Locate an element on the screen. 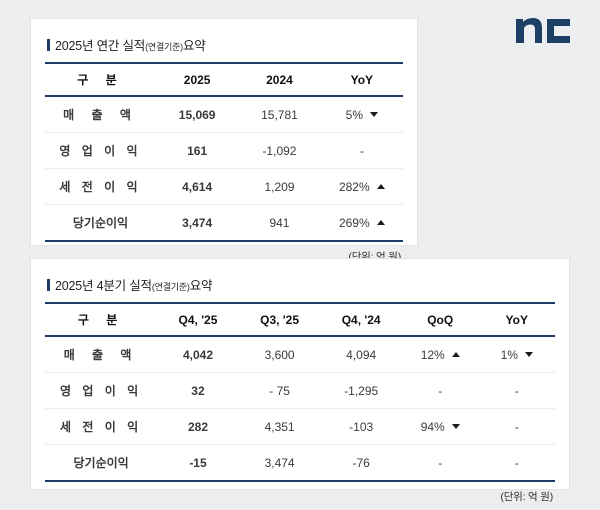 The height and width of the screenshot is (510, 600). annual-col-header-yoy: YoY is located at coordinates (361, 79).